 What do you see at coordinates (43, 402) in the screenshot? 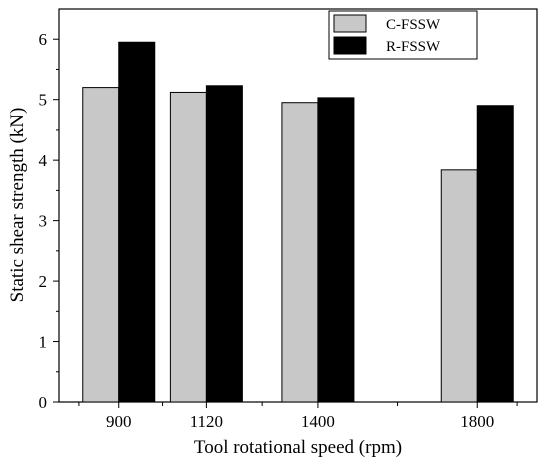
I see `y-tick-label-0: 0` at bounding box center [43, 402].